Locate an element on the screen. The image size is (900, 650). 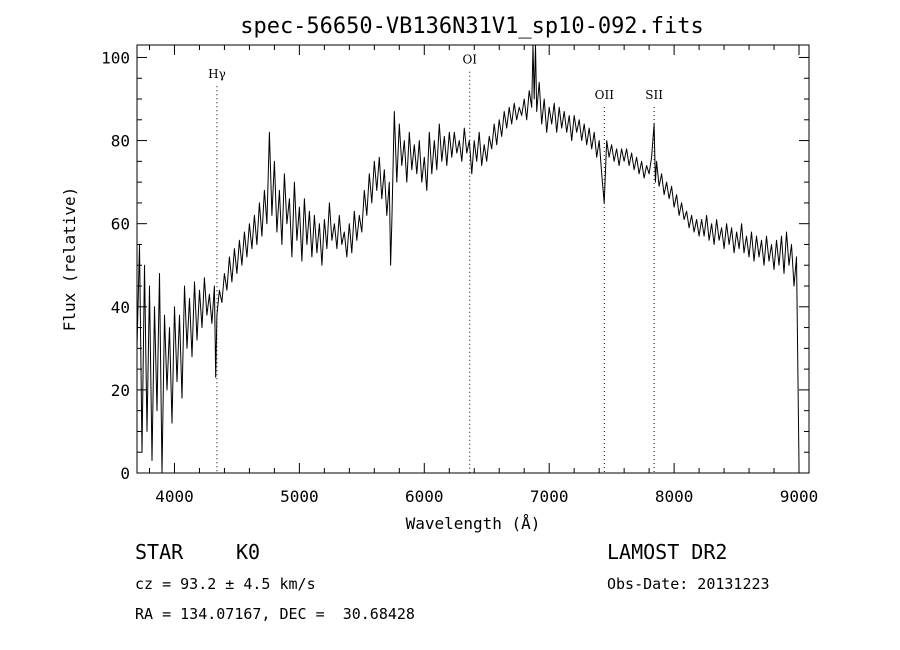
object-subclass: K0 is located at coordinates (248, 552).